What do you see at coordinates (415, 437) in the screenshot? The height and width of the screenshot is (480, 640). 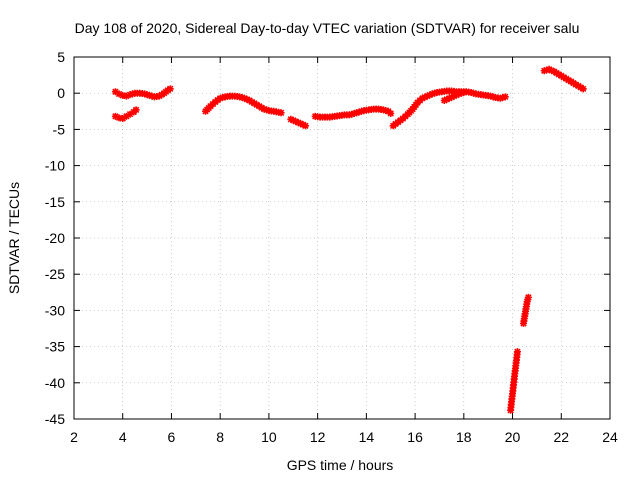 I see `x-tick-label: 16` at bounding box center [415, 437].